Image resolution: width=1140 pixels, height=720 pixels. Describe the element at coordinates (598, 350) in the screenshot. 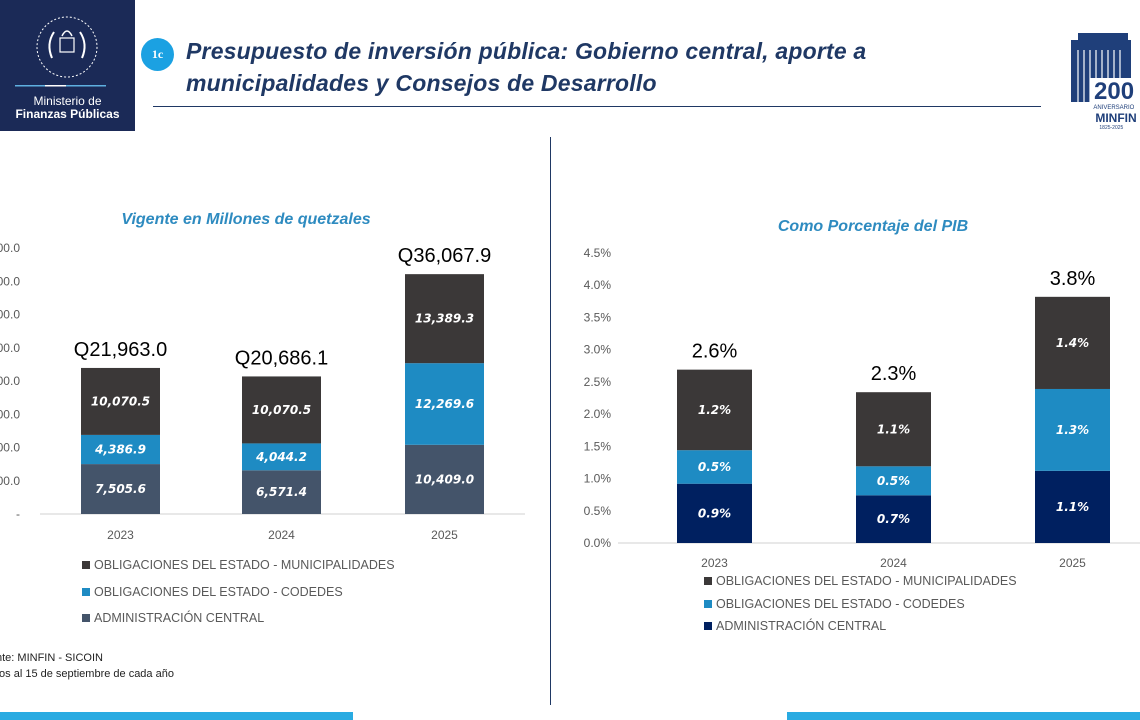

I see `y-tick-label: 3.0%` at that location.